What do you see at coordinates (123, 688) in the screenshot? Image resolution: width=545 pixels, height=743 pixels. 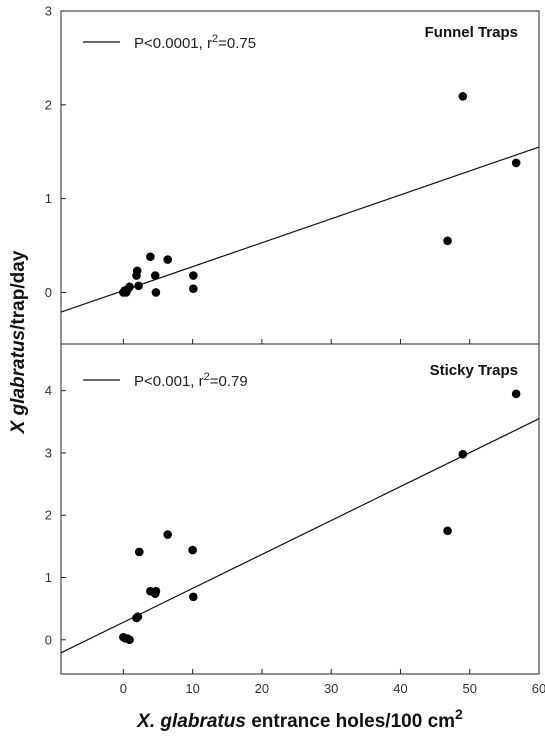 I see `x-tick-label: 0` at bounding box center [123, 688].